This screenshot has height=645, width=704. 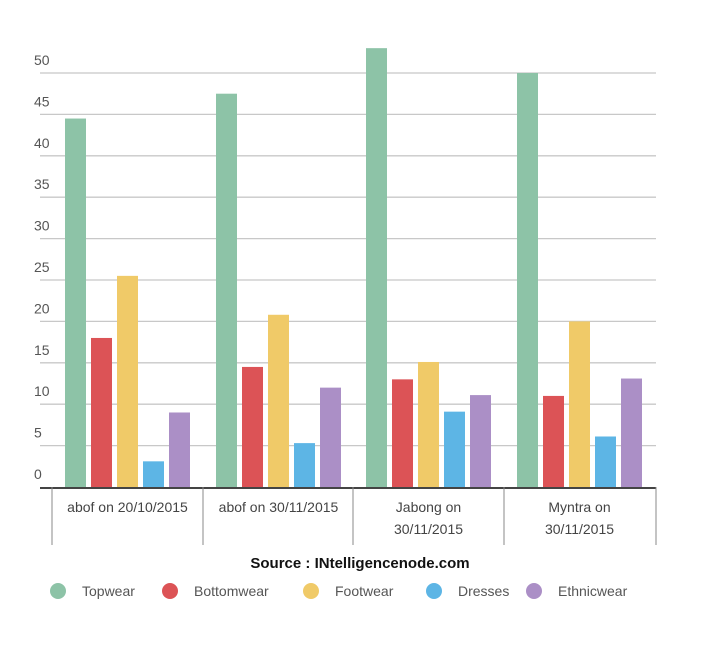 I want to click on legend-label: Dresses, so click(x=483, y=591).